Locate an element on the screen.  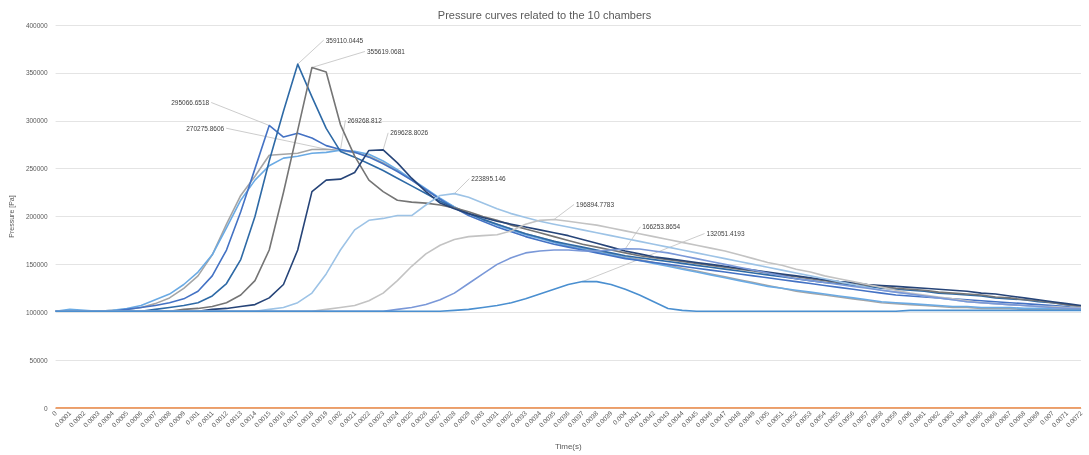
chart-title: Pressure curves related to the 10 chambers is located at coordinates (544, 14).